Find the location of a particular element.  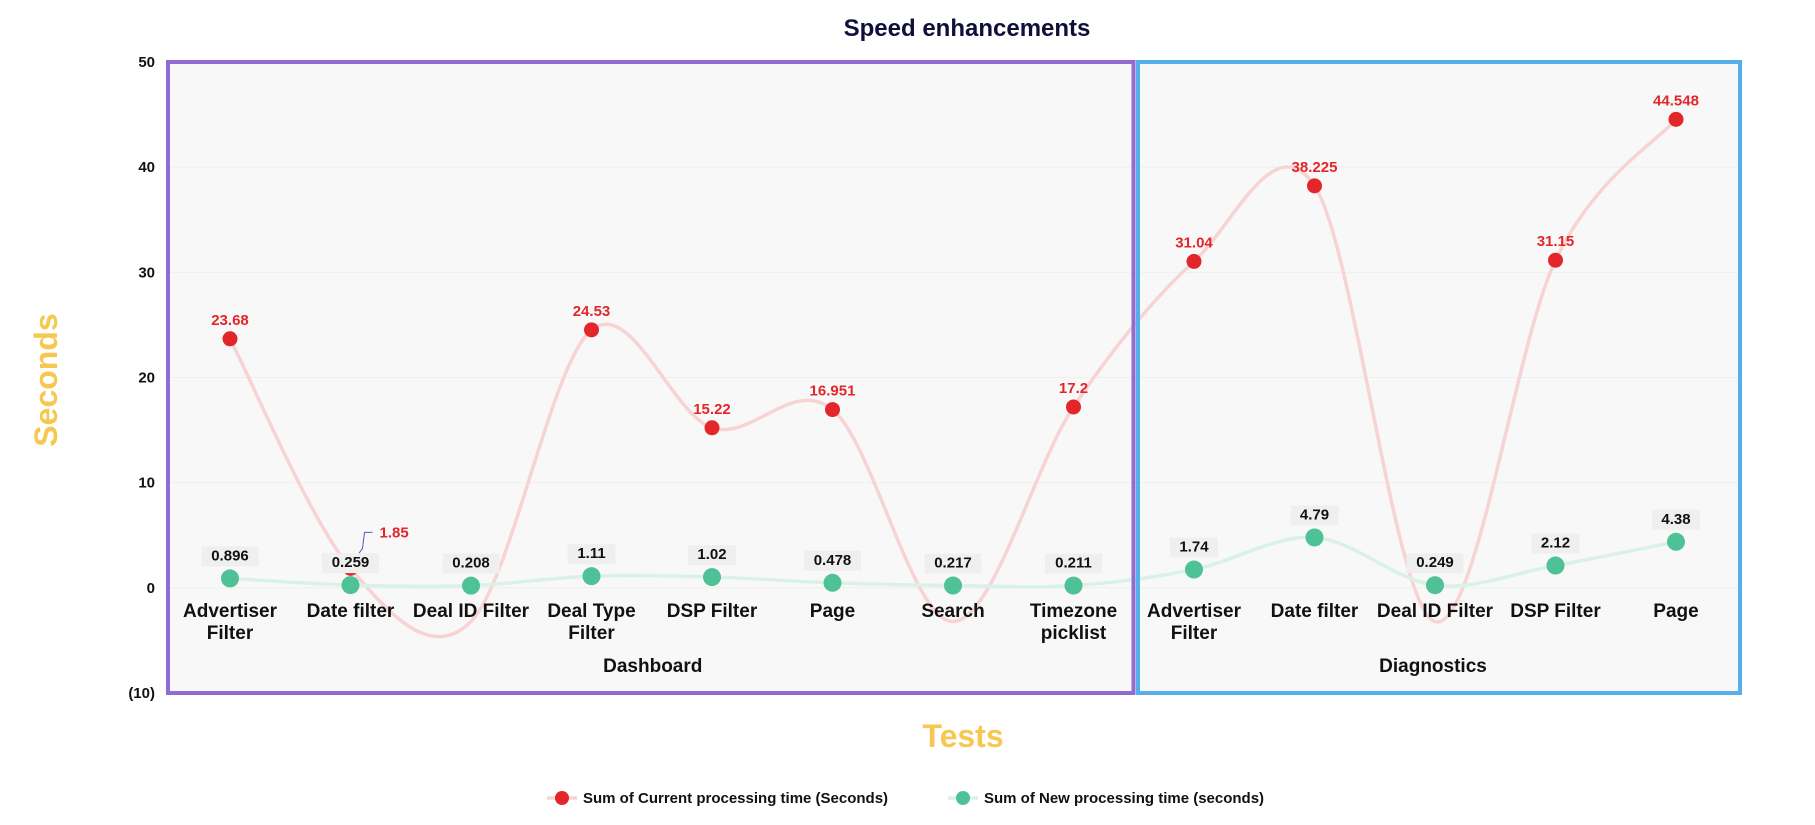

new-data-label: 0.896 is located at coordinates (230, 555).